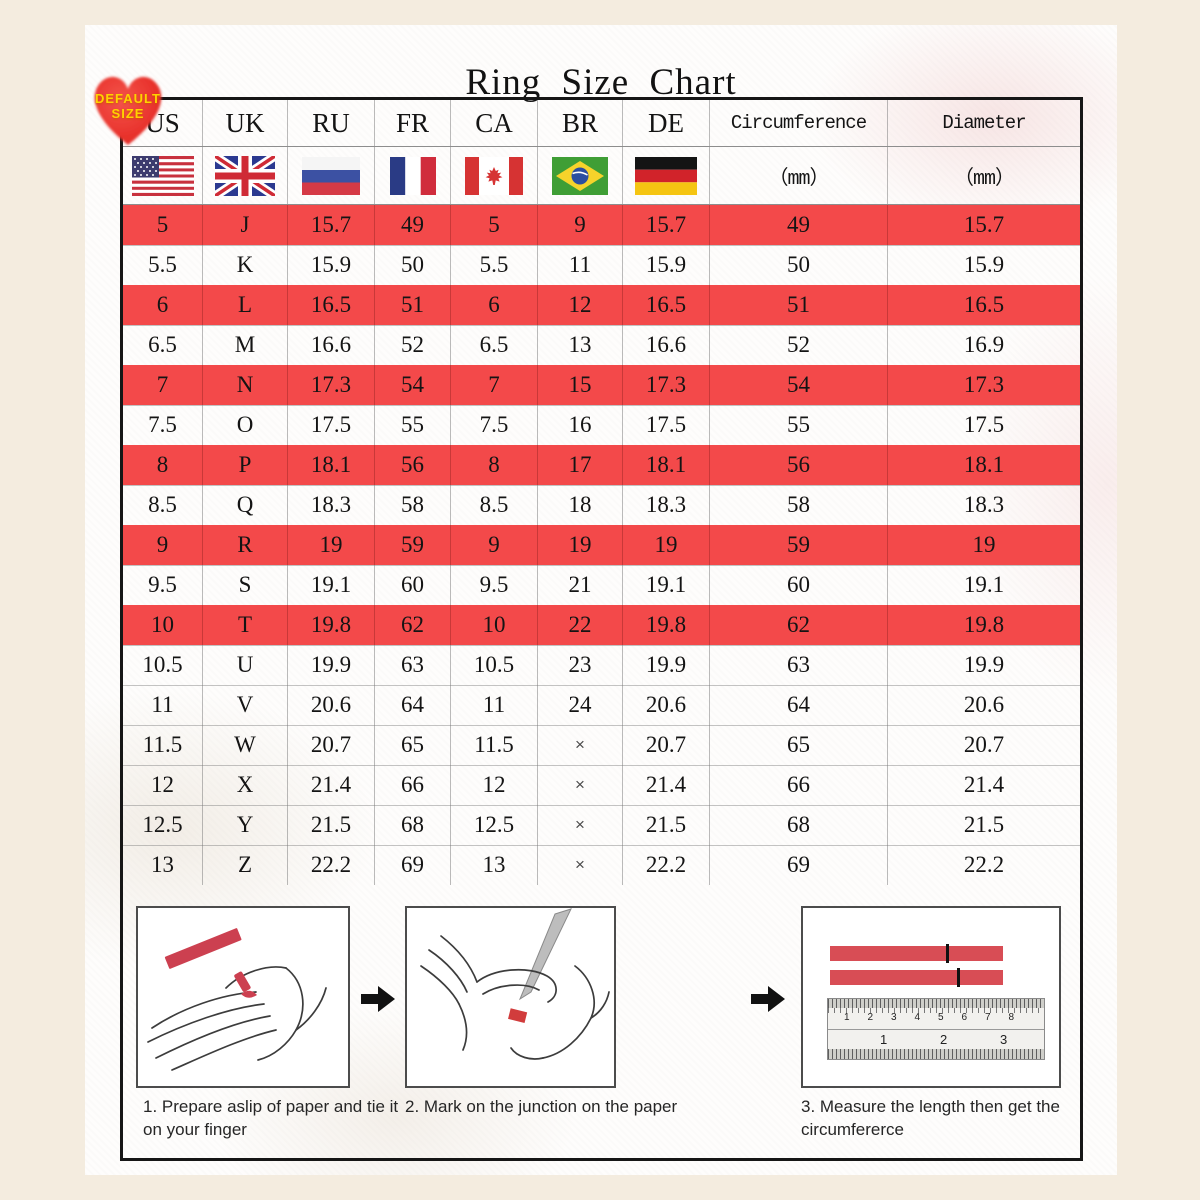 The width and height of the screenshot is (1200, 1200). I want to click on cell-uk: U, so click(245, 665).